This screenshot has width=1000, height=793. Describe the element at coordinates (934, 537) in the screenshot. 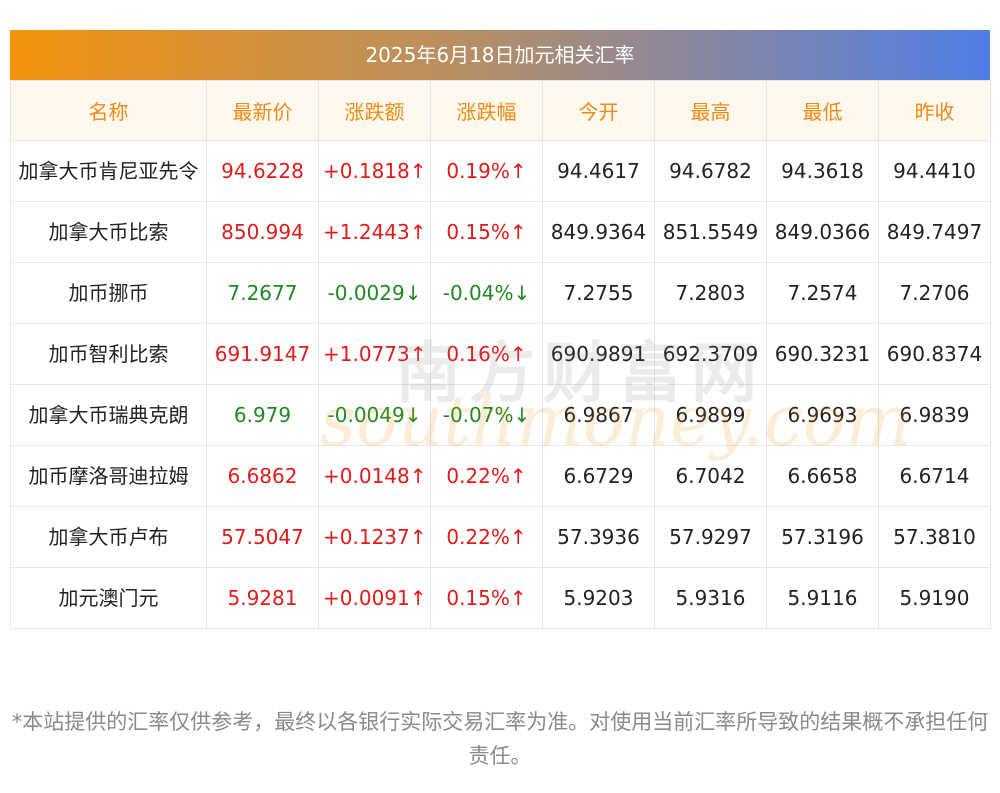

I see `prev-close: 57.3810` at that location.